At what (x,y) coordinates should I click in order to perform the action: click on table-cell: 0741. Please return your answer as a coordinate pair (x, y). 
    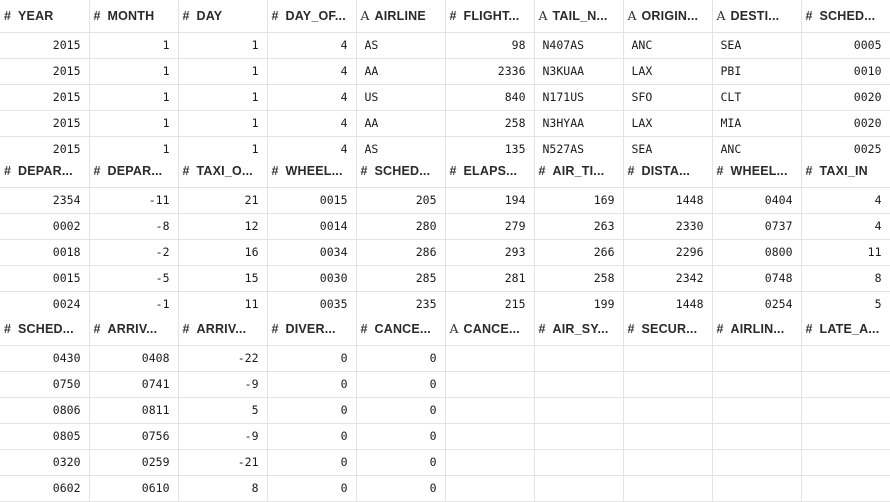
    Looking at the image, I should click on (134, 384).